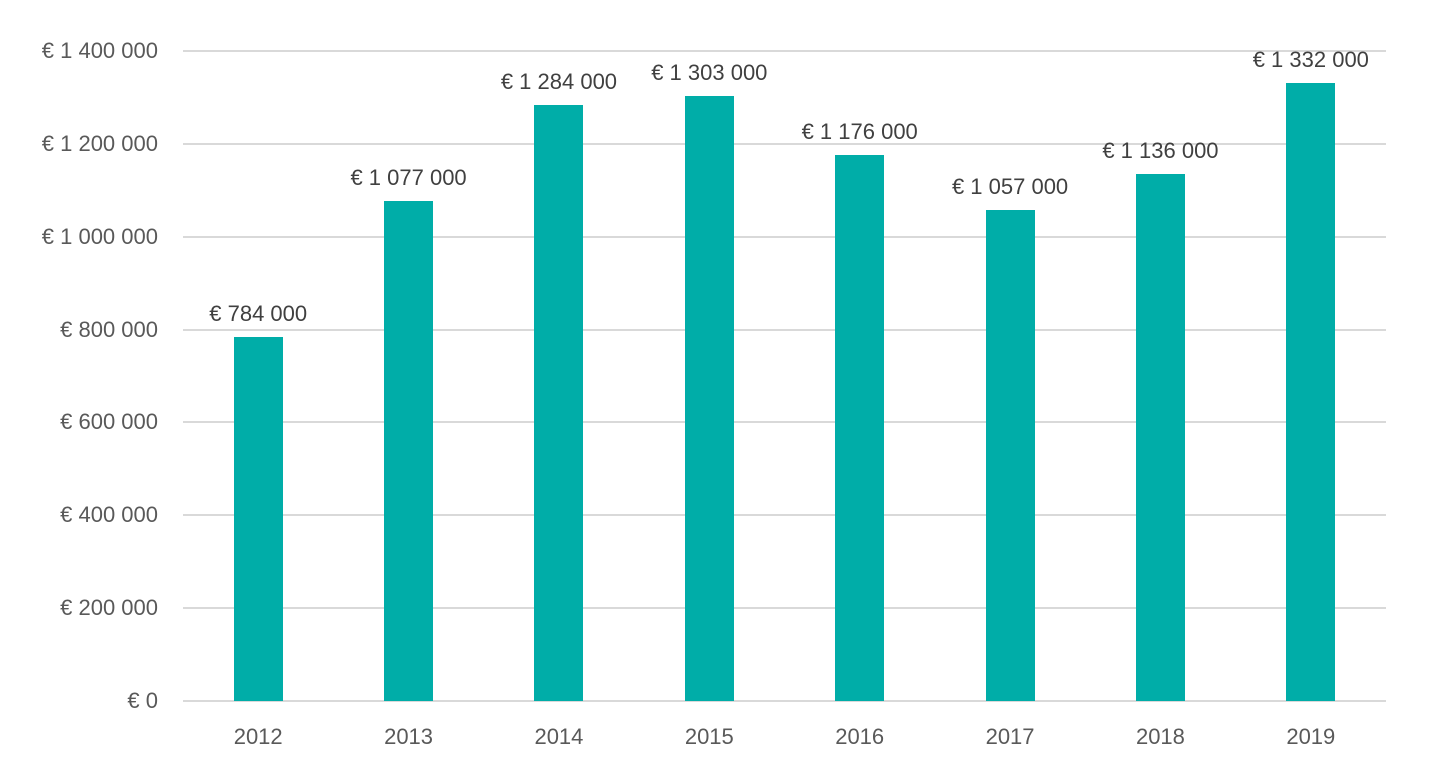  What do you see at coordinates (109, 422) in the screenshot?
I see `y-tick-label: € 600 000` at bounding box center [109, 422].